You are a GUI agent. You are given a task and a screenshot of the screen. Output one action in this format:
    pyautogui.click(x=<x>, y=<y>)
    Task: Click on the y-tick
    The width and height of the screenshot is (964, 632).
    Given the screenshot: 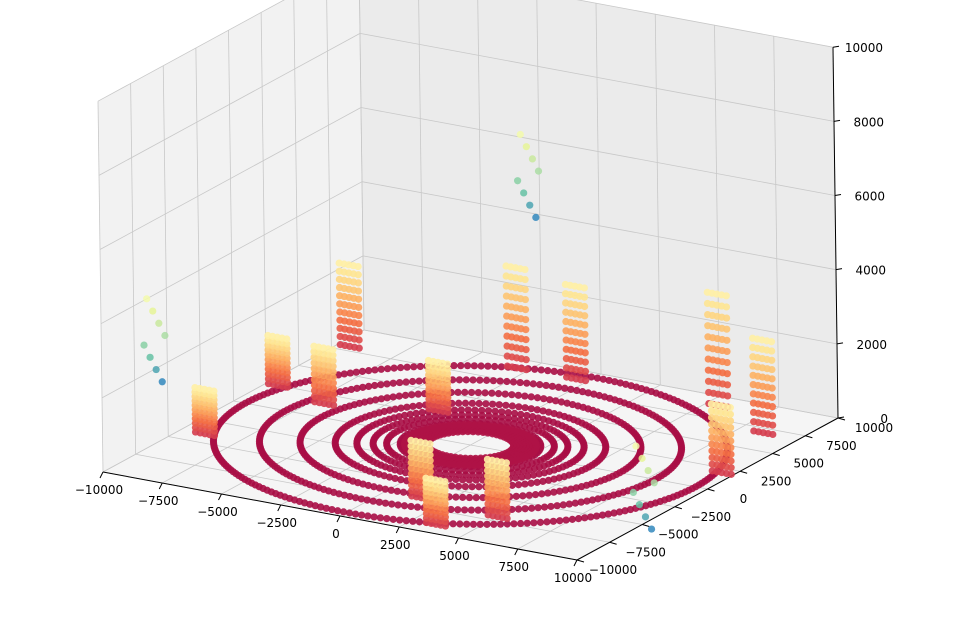 What is the action you would take?
    pyautogui.click(x=743, y=472)
    